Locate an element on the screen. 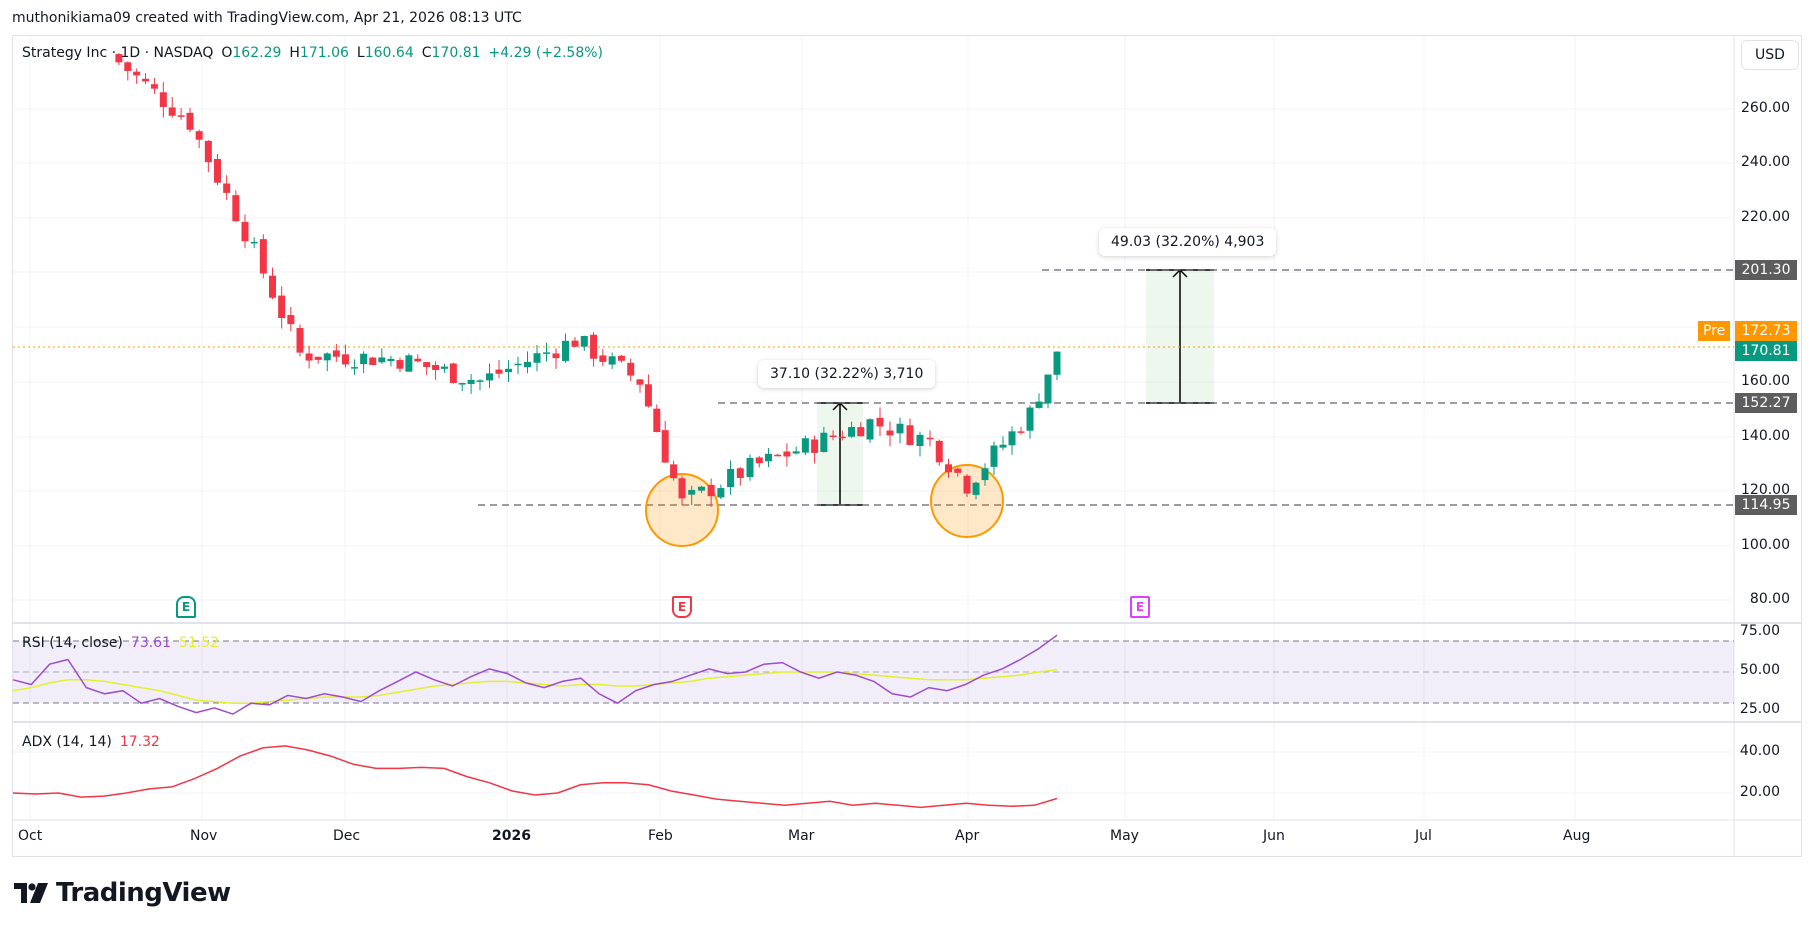 The width and height of the screenshot is (1814, 930). change-value: +4.29 (+2.58%) is located at coordinates (545, 53).